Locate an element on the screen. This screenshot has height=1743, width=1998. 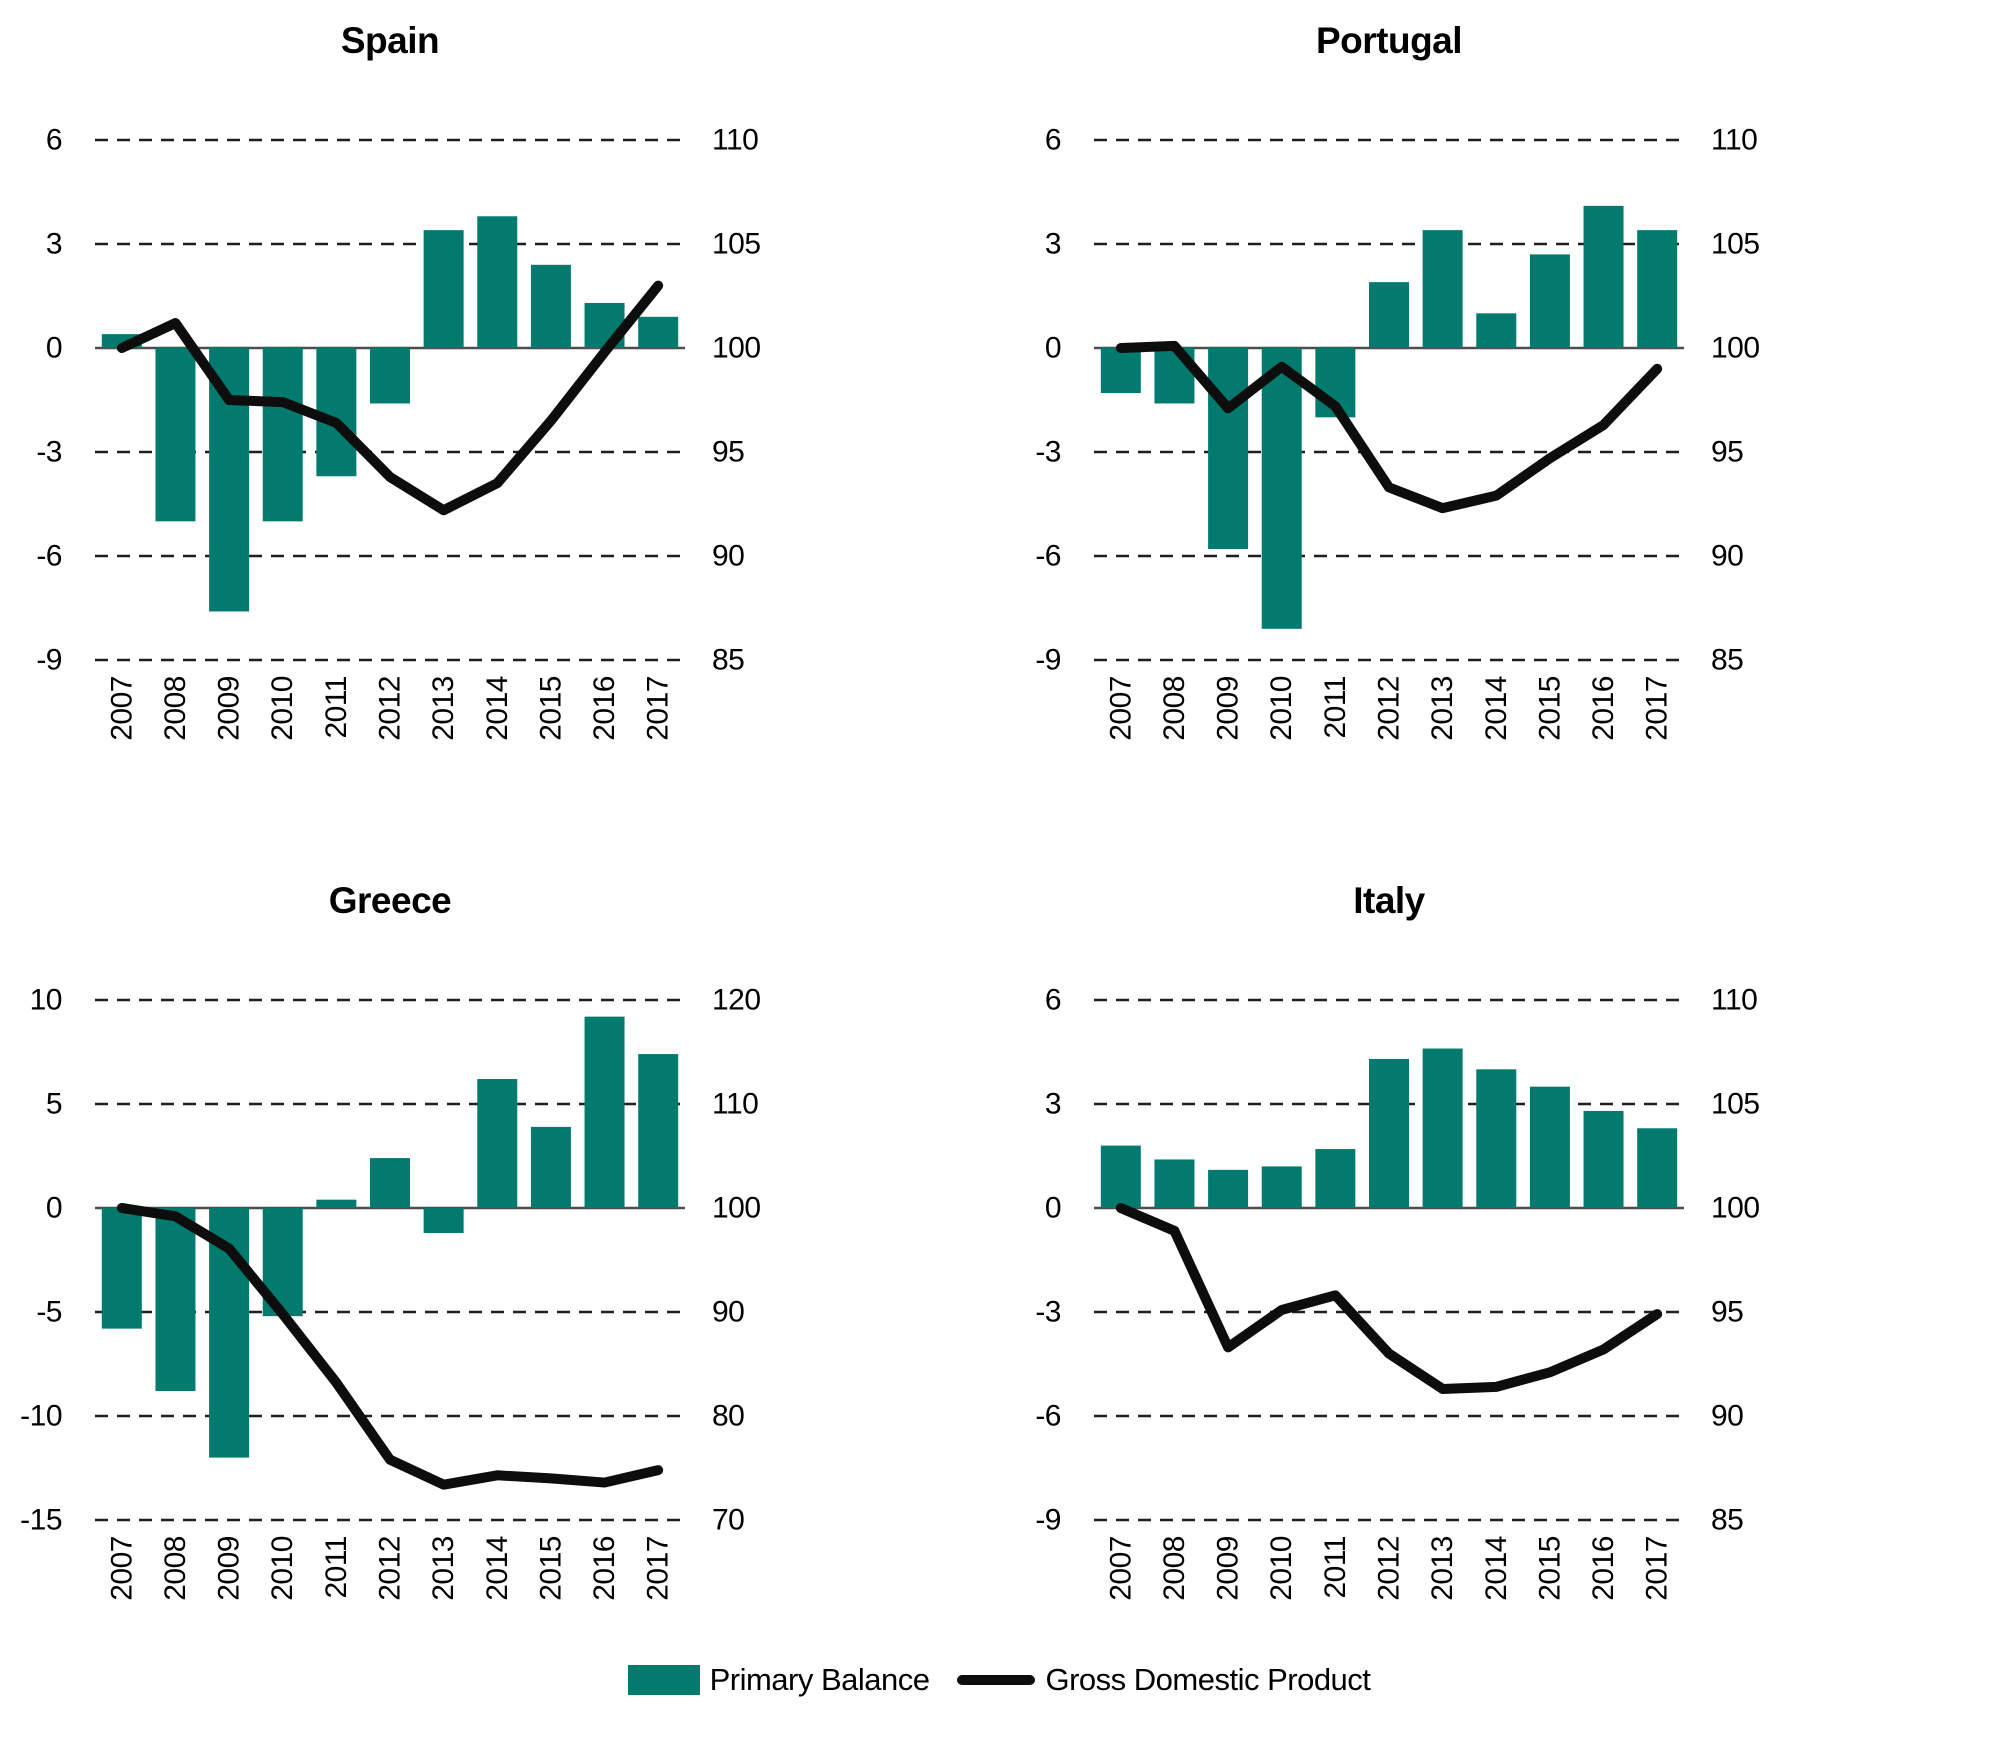
chart-title-italy: Italy is located at coordinates (1389, 900).